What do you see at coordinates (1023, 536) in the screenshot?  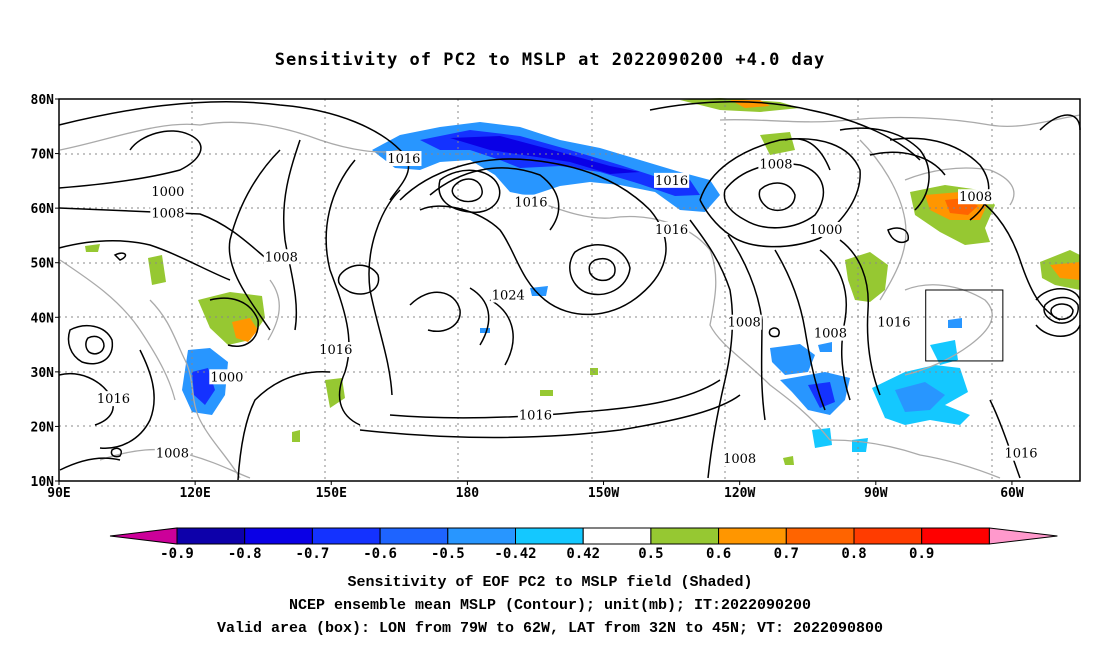 I see `colorbar-over-triangle` at bounding box center [1023, 536].